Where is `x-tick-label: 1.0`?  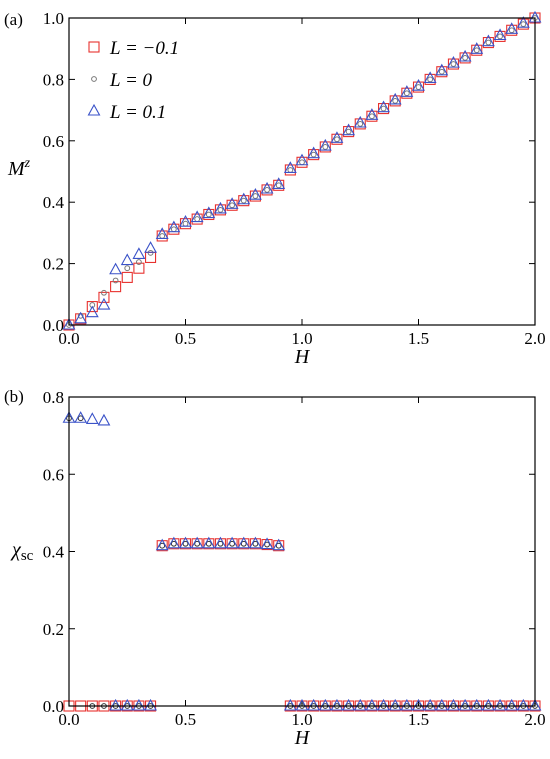
x-tick-label: 1.0 is located at coordinates (301, 338).